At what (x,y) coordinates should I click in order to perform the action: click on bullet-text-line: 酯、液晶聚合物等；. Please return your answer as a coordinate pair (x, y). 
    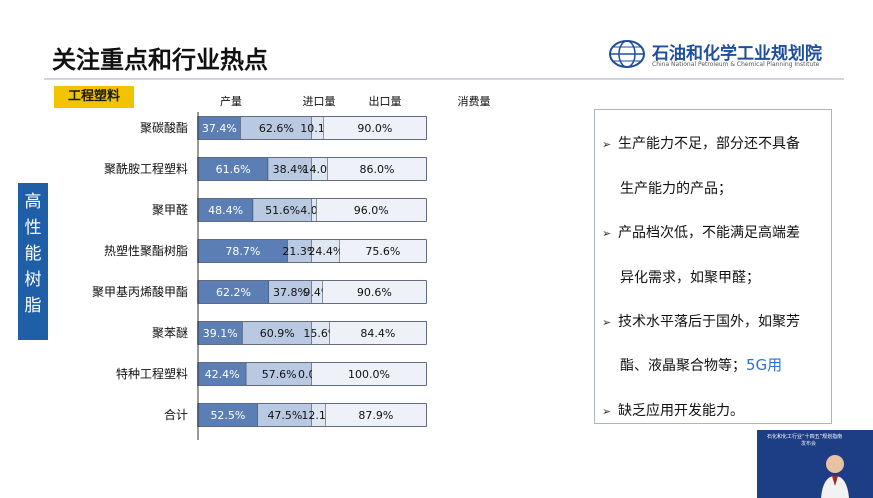
    Looking at the image, I should click on (683, 366).